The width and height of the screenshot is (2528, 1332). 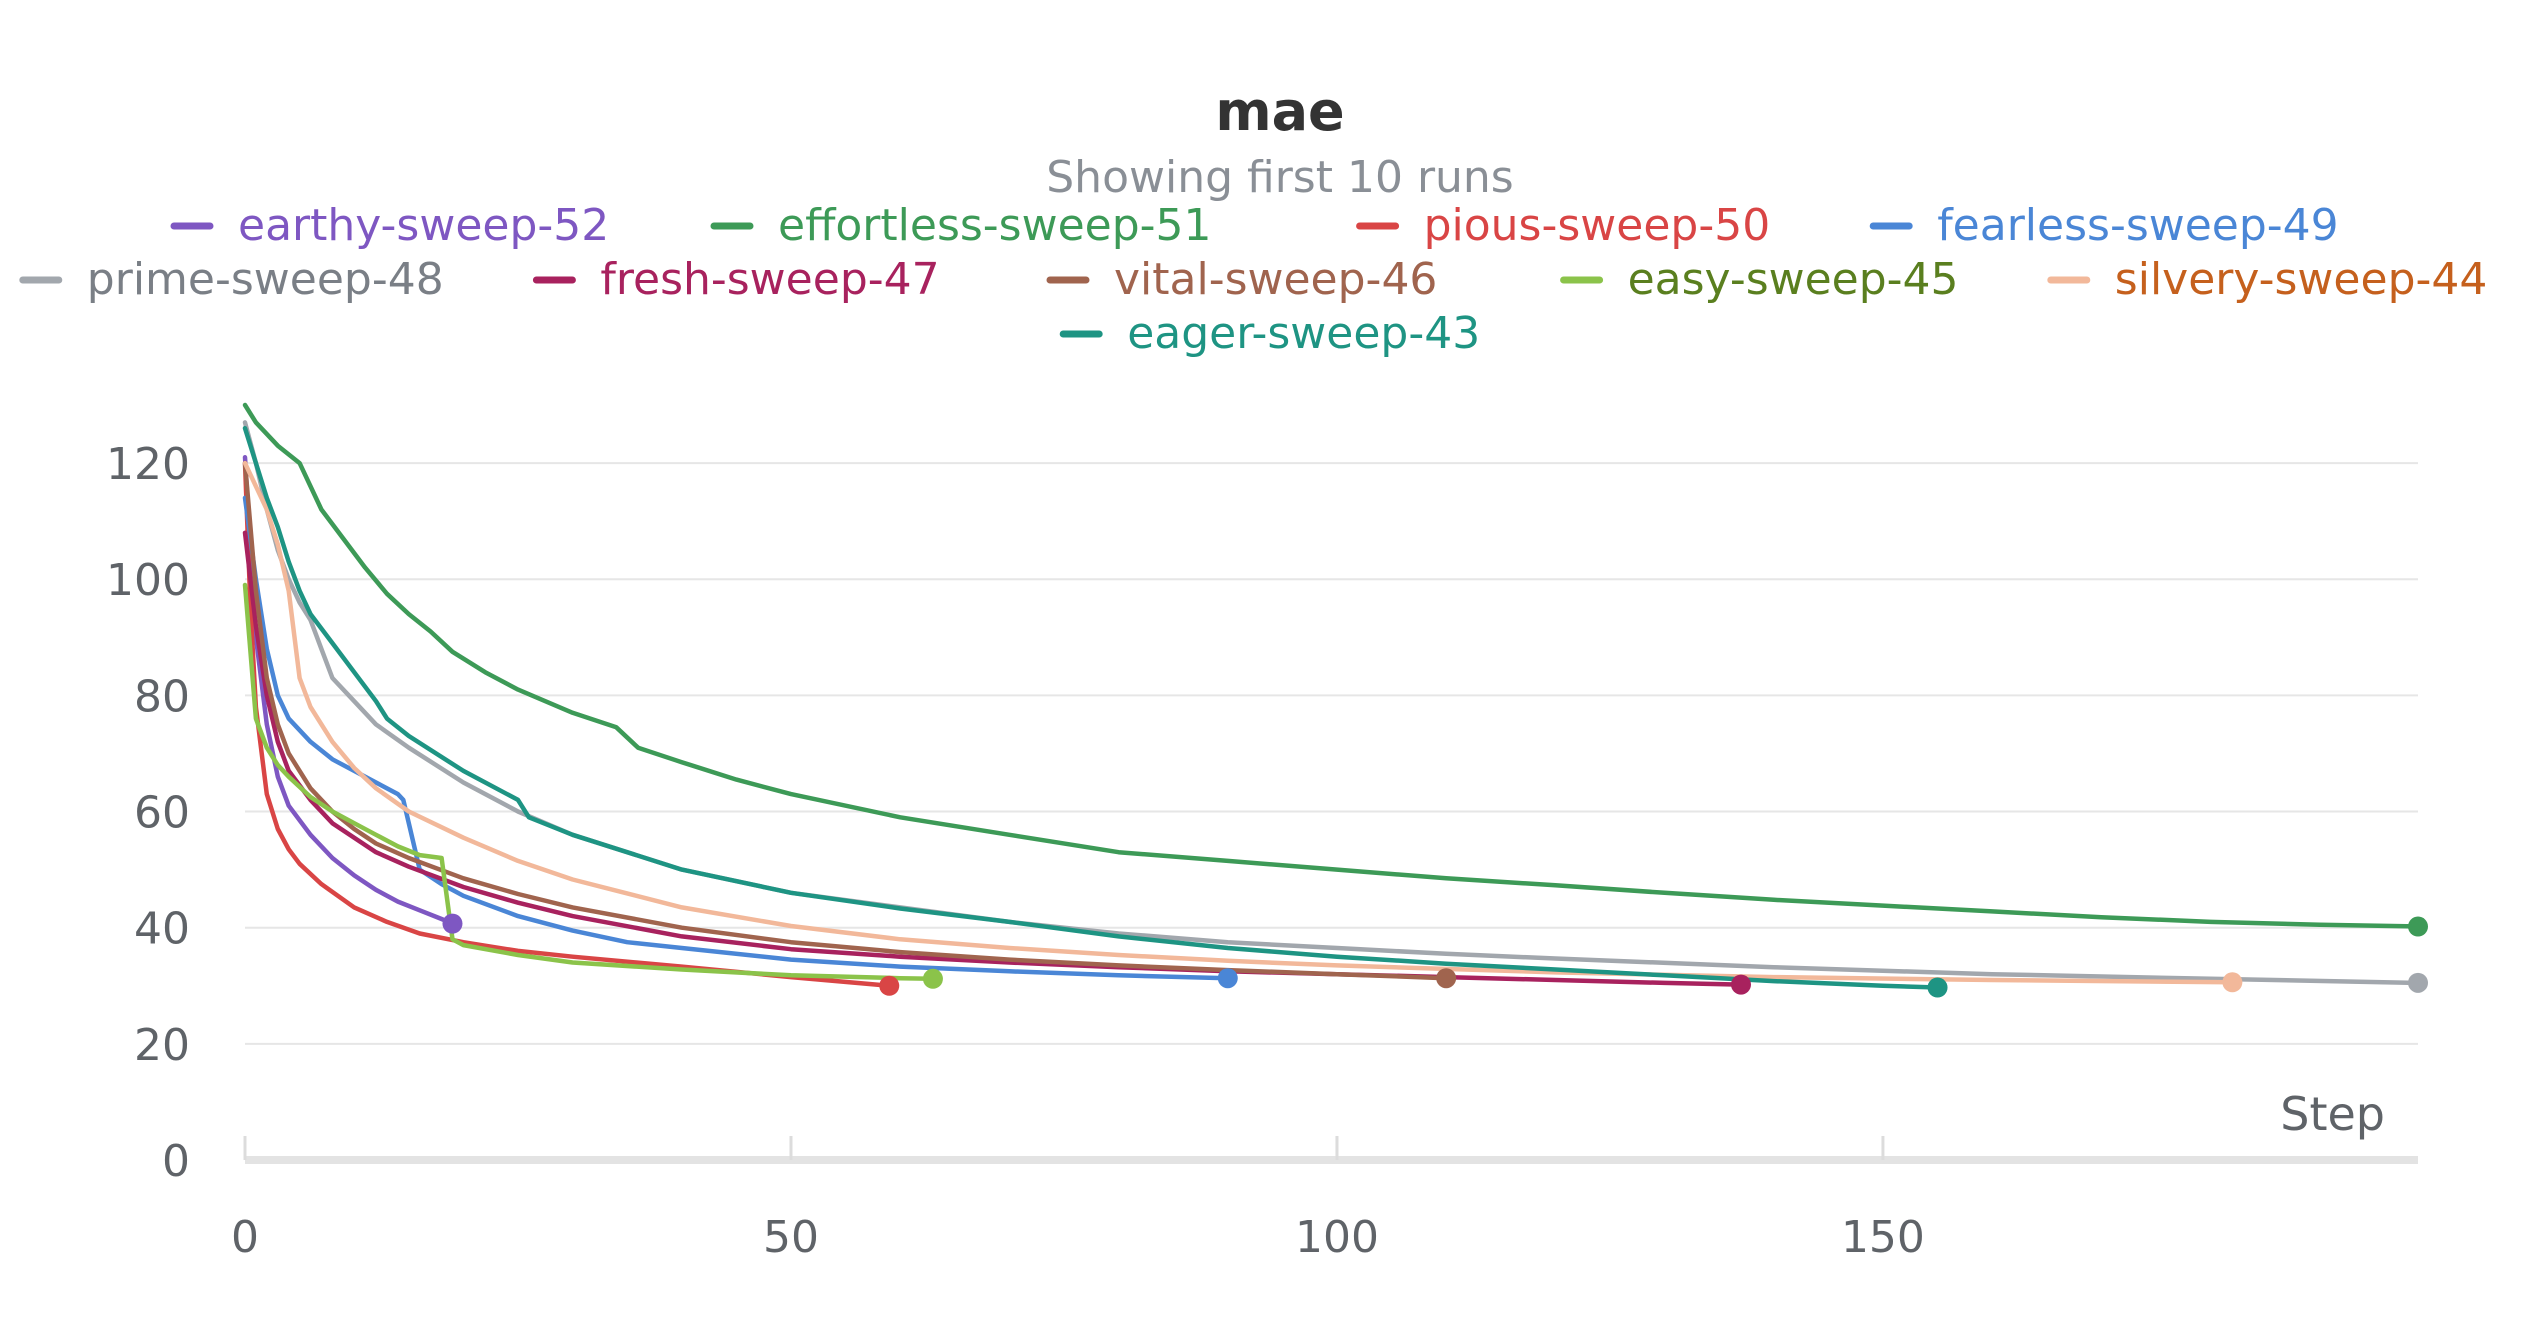 What do you see at coordinates (2137, 225) in the screenshot?
I see `legend-label: fearless-sweep-49` at bounding box center [2137, 225].